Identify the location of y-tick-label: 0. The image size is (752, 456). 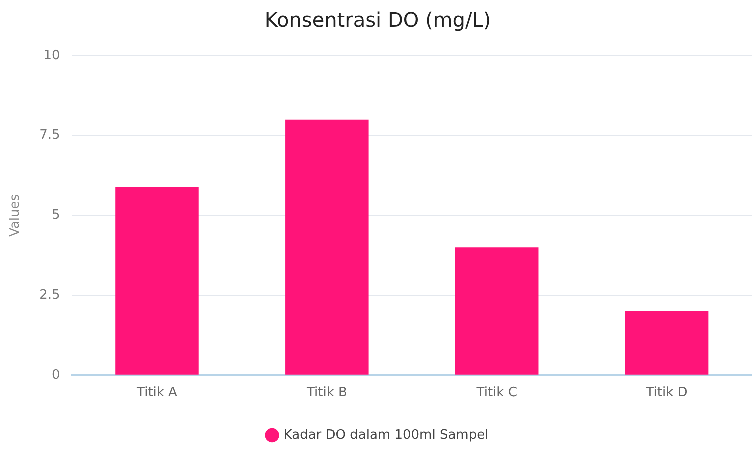
(56, 375).